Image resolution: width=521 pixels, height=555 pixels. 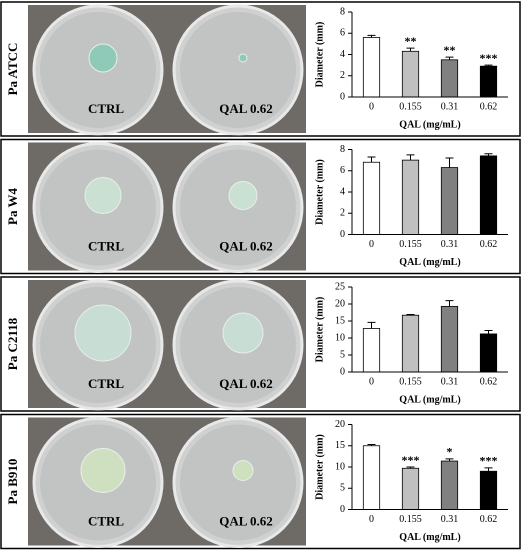 What do you see at coordinates (450, 452) in the screenshot?
I see `significance-label: *` at bounding box center [450, 452].